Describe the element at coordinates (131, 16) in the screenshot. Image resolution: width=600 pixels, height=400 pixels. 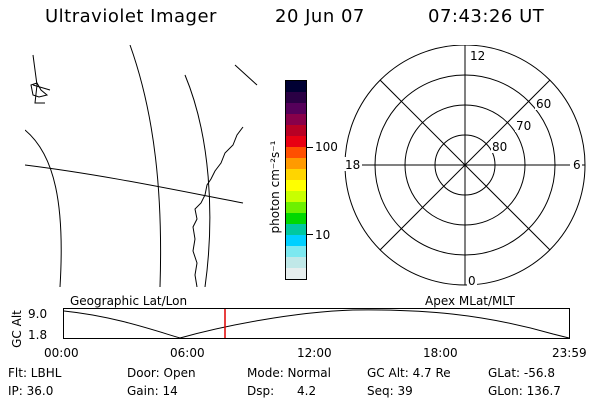
I see `image-title: Ultraviolet Imager` at that location.